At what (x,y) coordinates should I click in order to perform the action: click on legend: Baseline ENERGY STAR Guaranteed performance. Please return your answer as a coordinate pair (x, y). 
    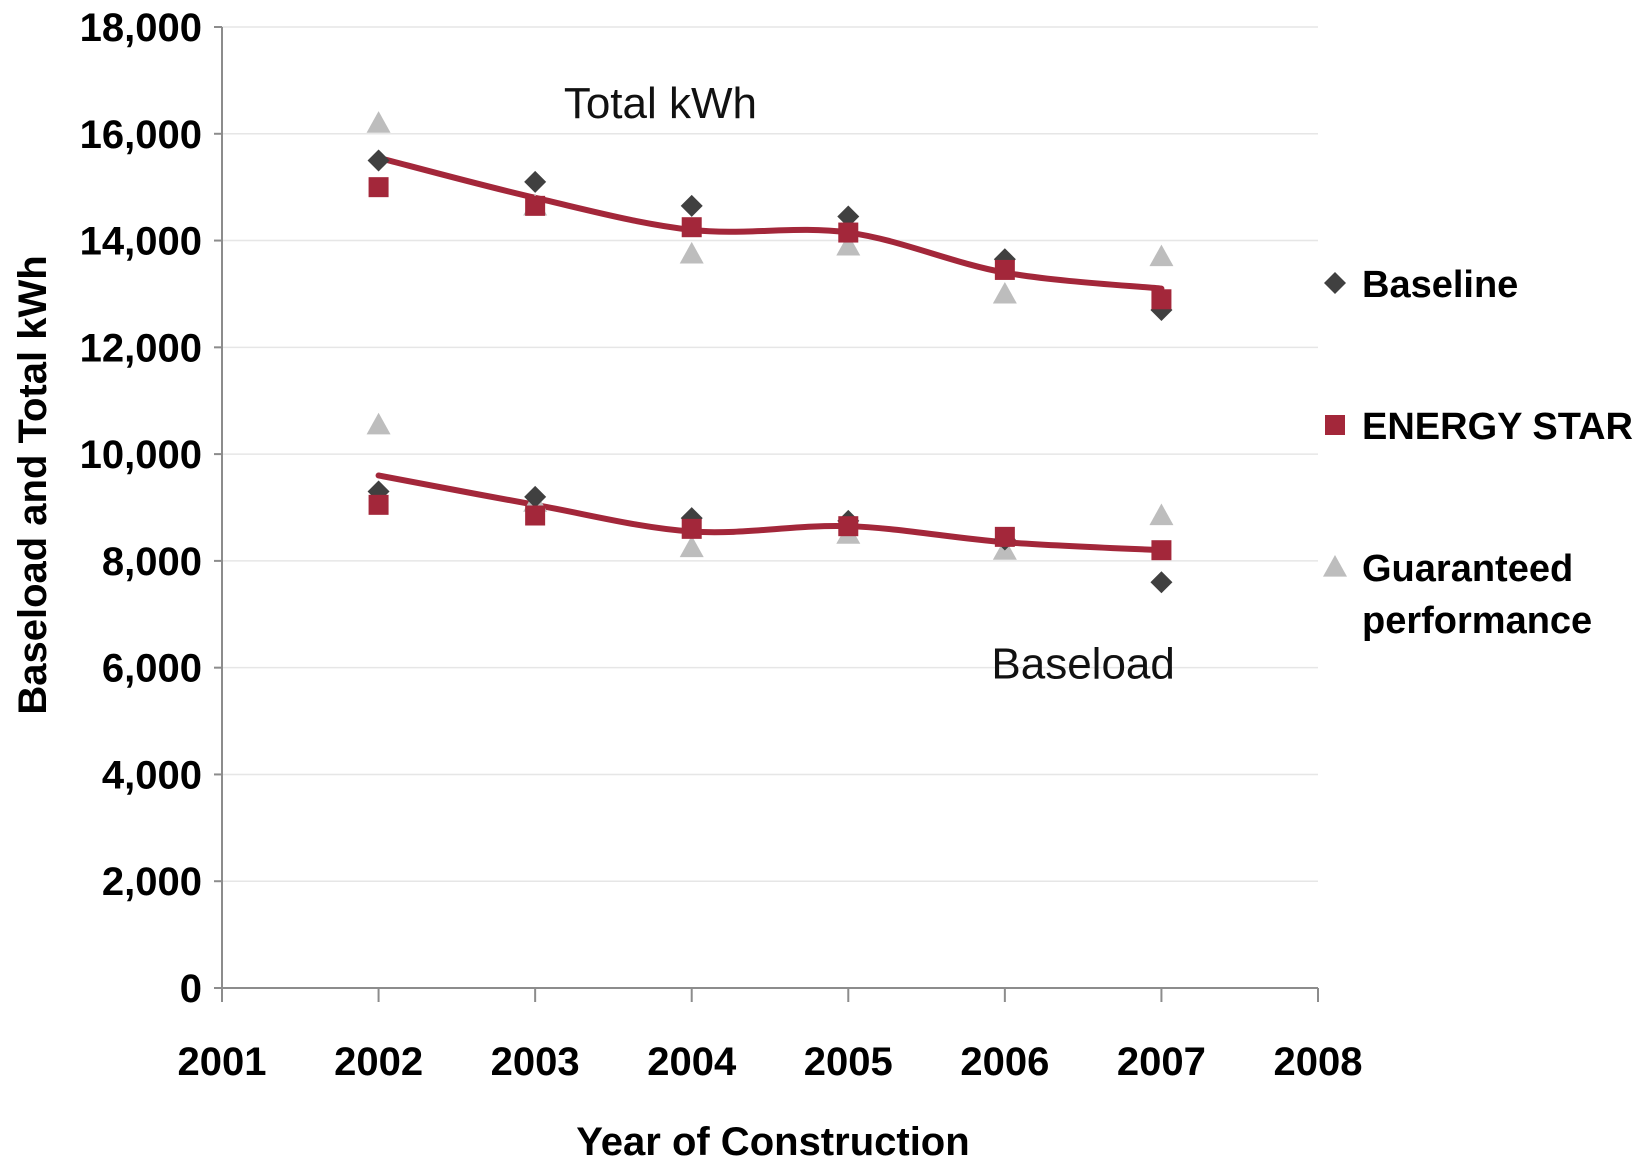
    Looking at the image, I should click on (1478, 453).